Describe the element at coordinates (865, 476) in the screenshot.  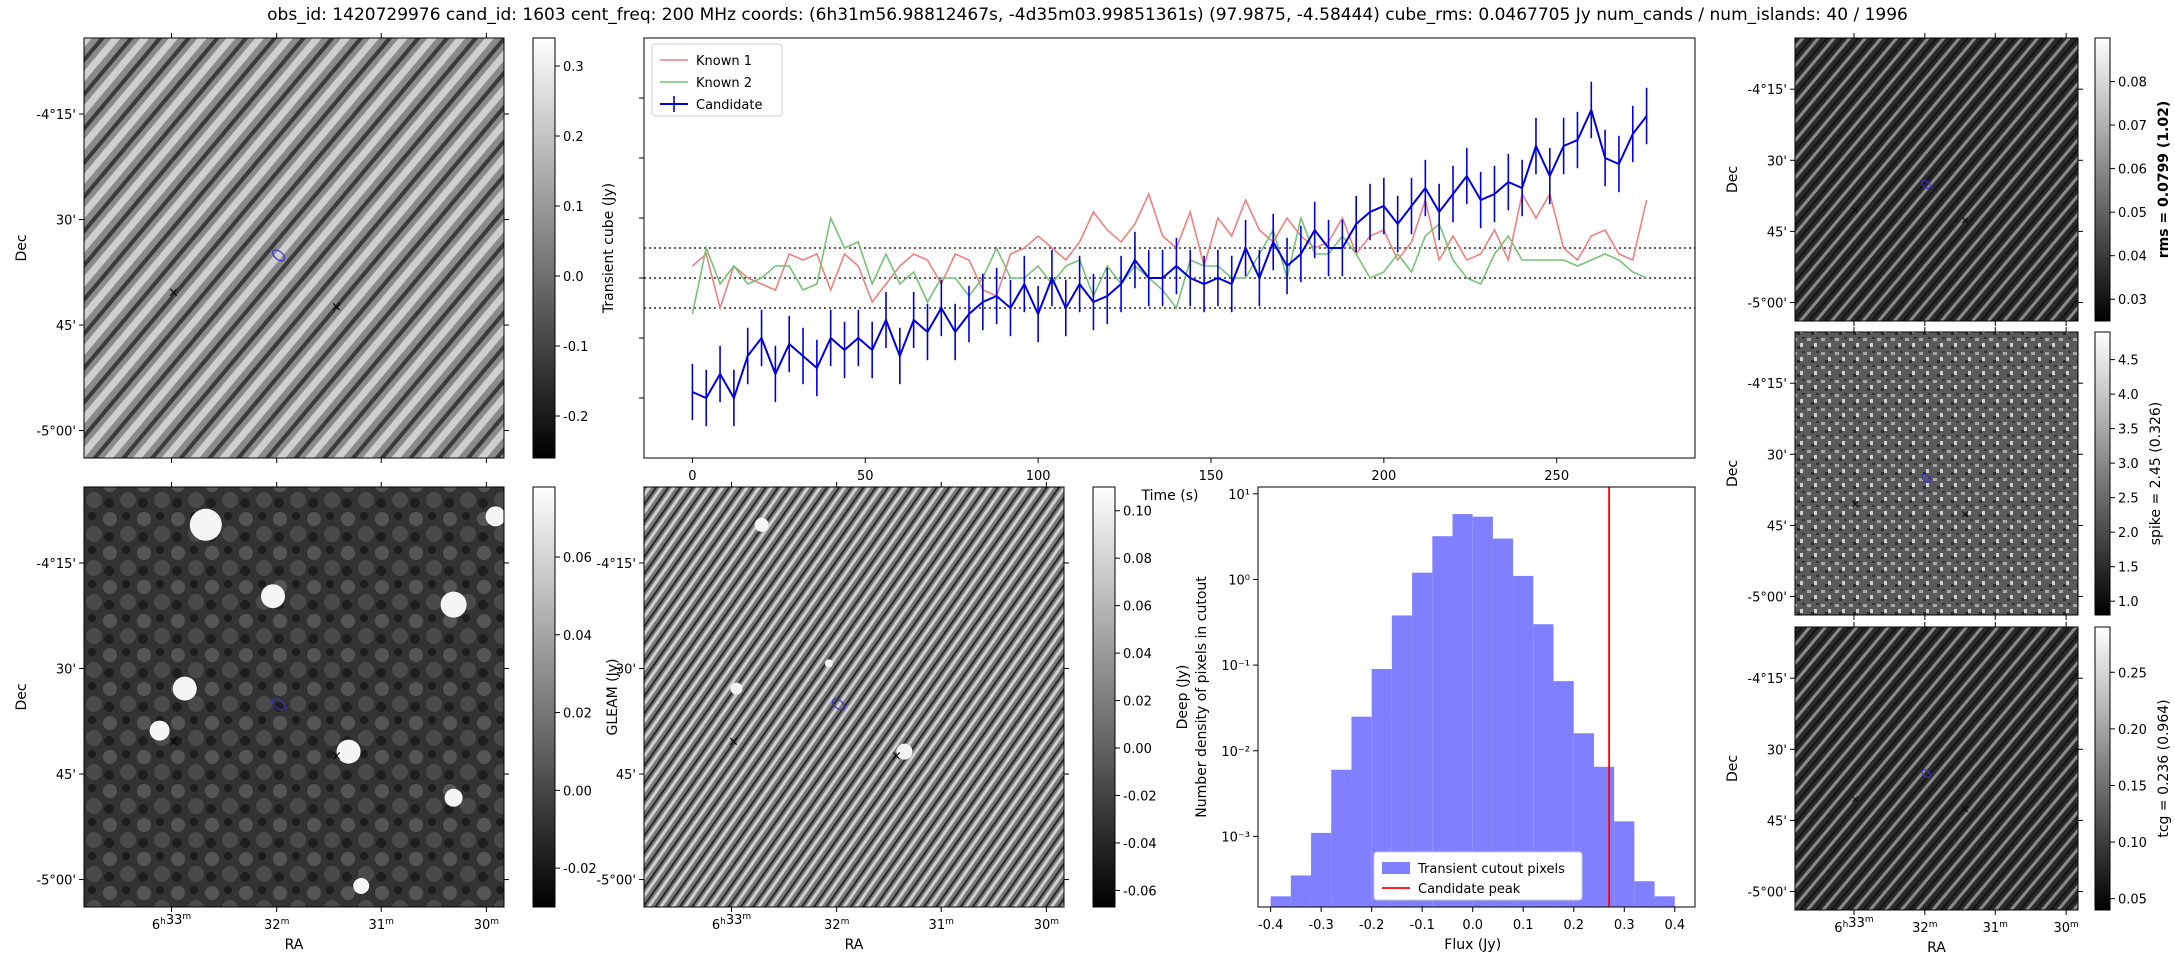
I see `x-tick-label: 50` at that location.